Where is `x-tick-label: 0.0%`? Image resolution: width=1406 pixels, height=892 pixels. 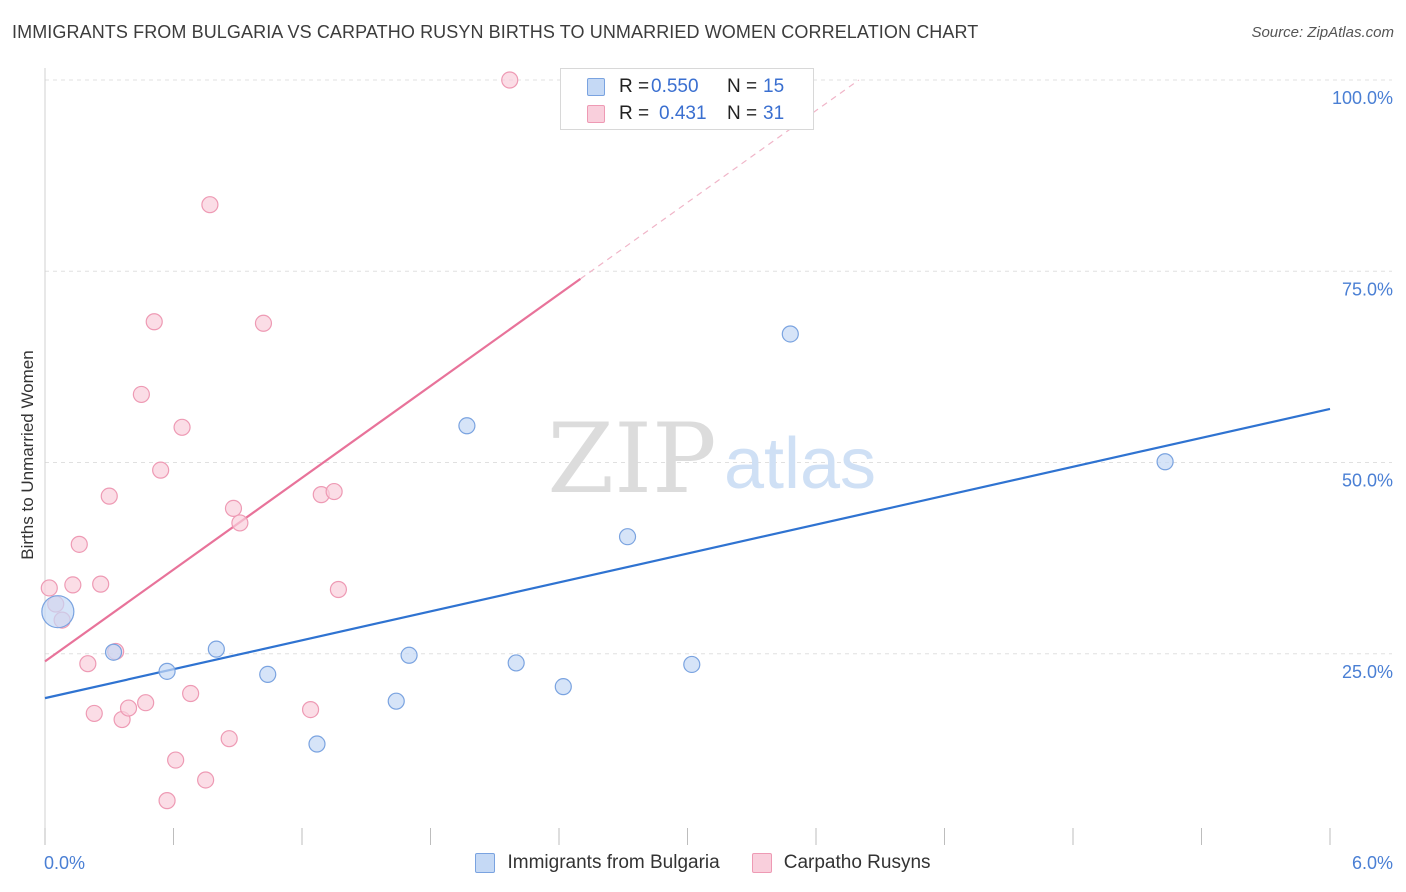
x-tick-label: 0.0% is located at coordinates (64, 863).